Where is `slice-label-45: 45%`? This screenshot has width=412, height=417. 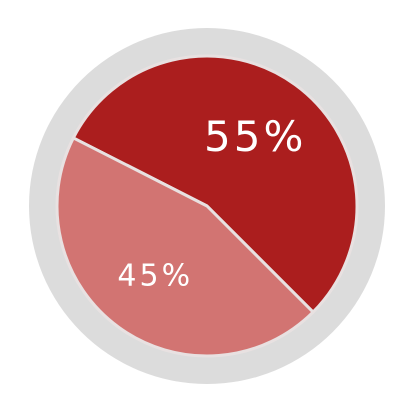 slice-label-45: 45% is located at coordinates (155, 276).